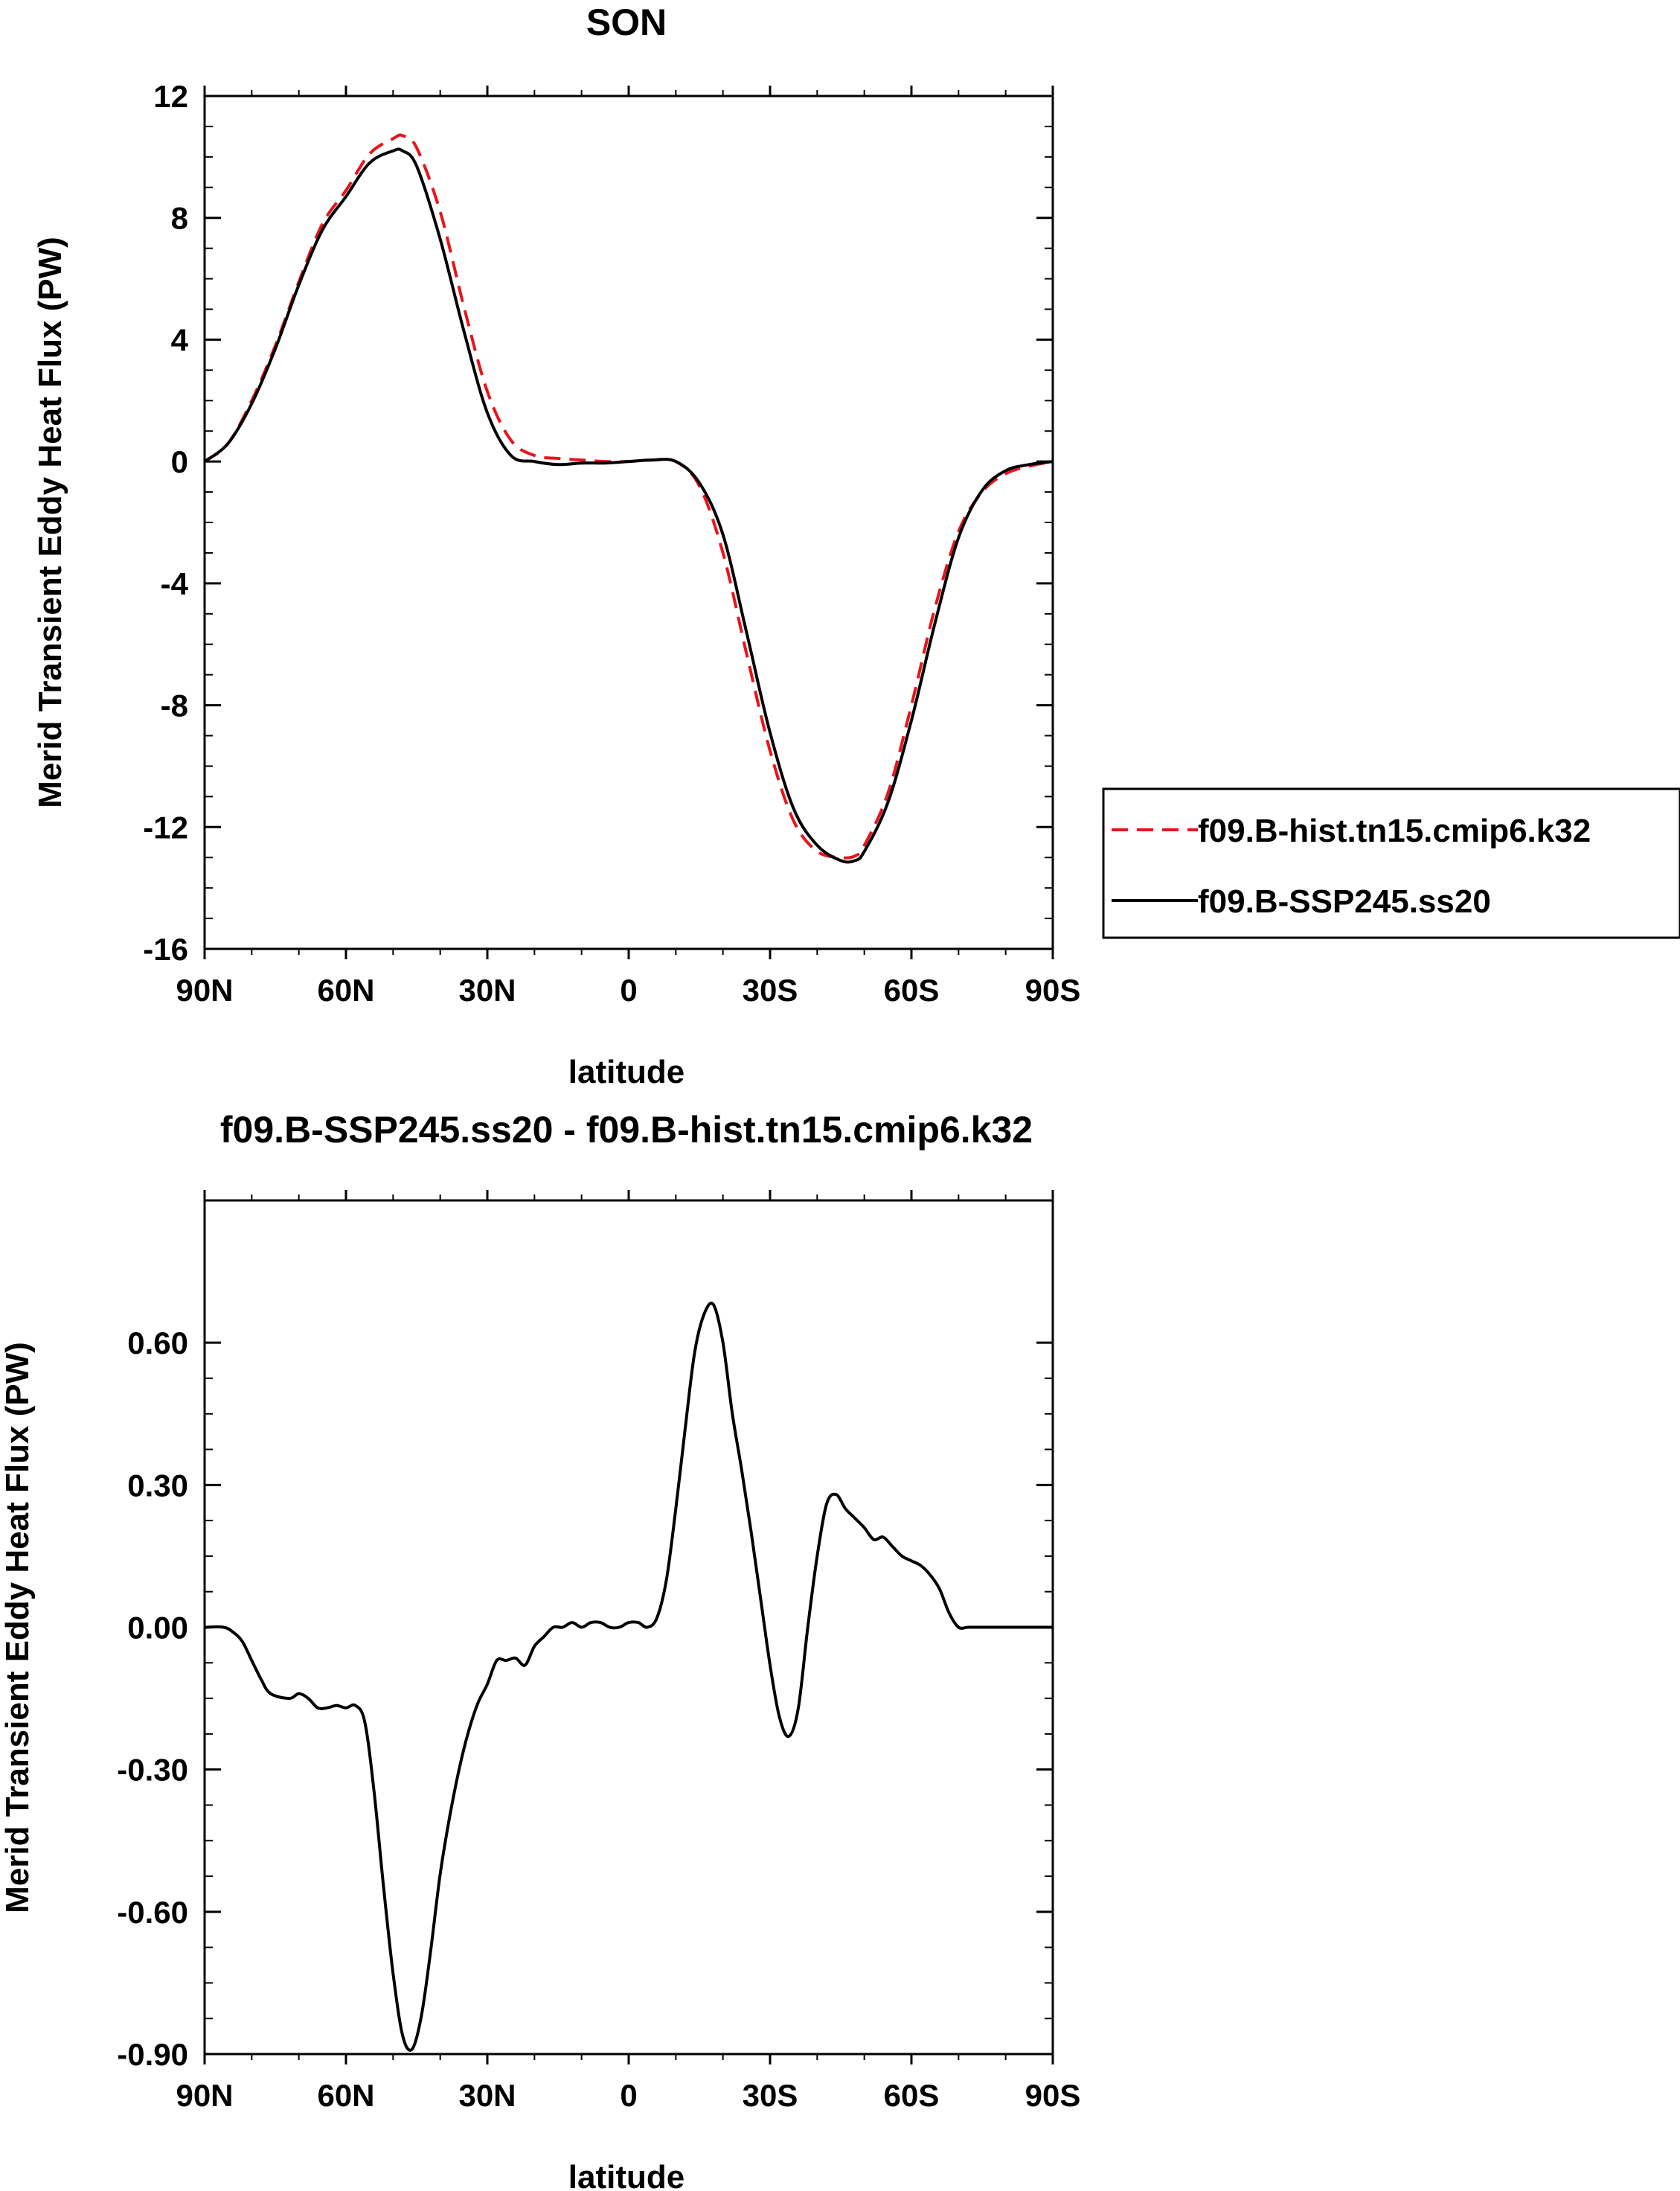 The width and height of the screenshot is (1680, 2191). Describe the element at coordinates (50, 522) in the screenshot. I see `top-chart-y-axis-label: Merid Transient Eddy Heat Flux (PW)` at that location.